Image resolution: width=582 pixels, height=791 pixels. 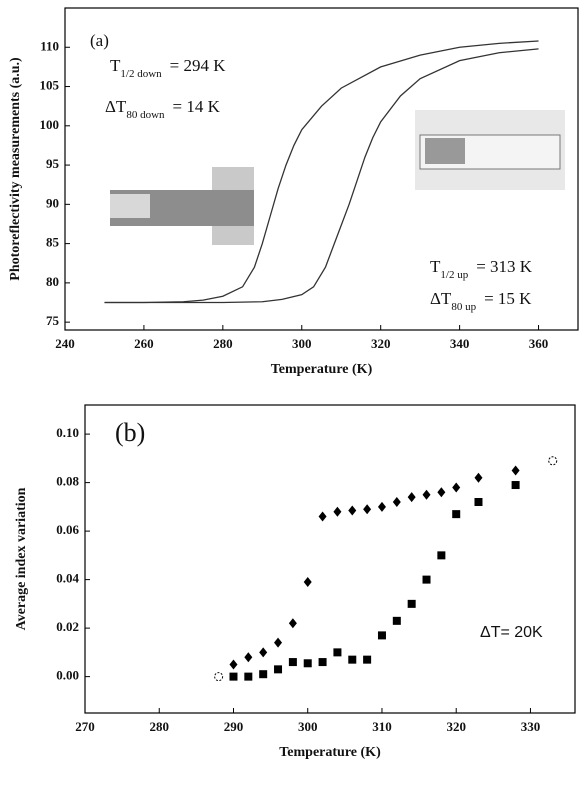 I want to click on x-tick-label: 290, so click(x=234, y=726).